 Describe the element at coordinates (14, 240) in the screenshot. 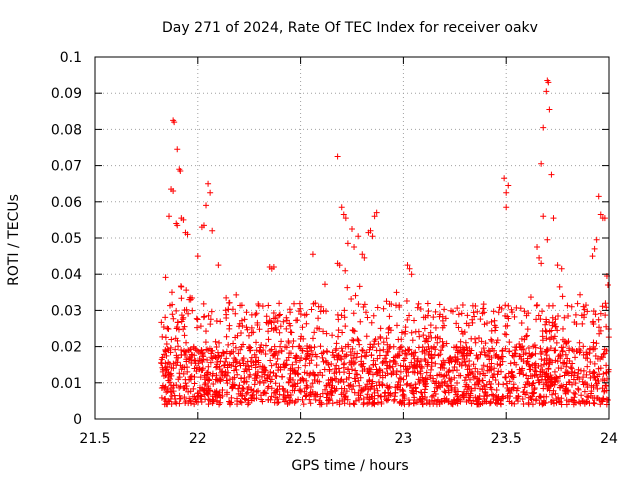

I see `y-axis-label: ROTI / TECUs` at that location.